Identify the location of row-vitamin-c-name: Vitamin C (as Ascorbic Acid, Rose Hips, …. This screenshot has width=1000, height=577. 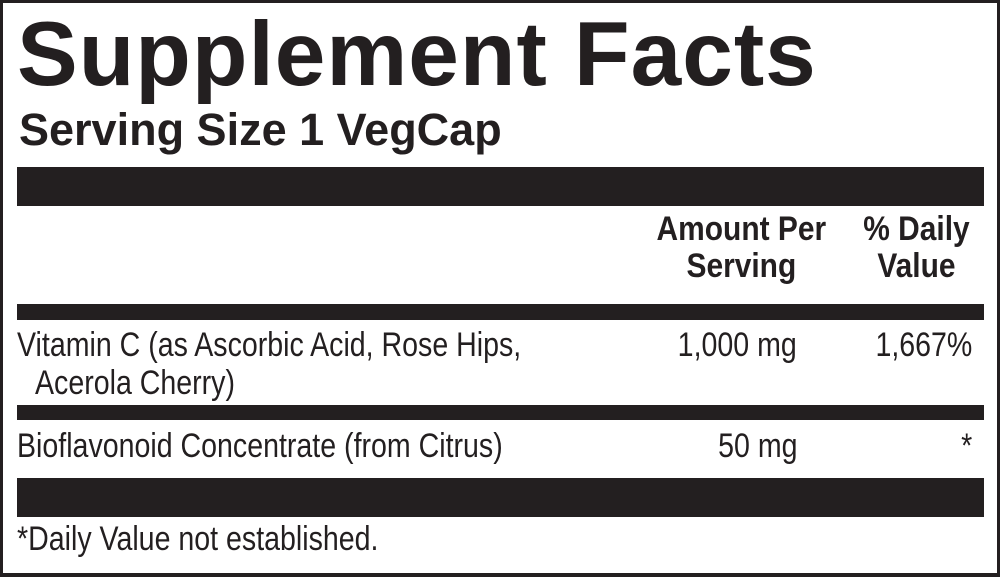
(317, 364).